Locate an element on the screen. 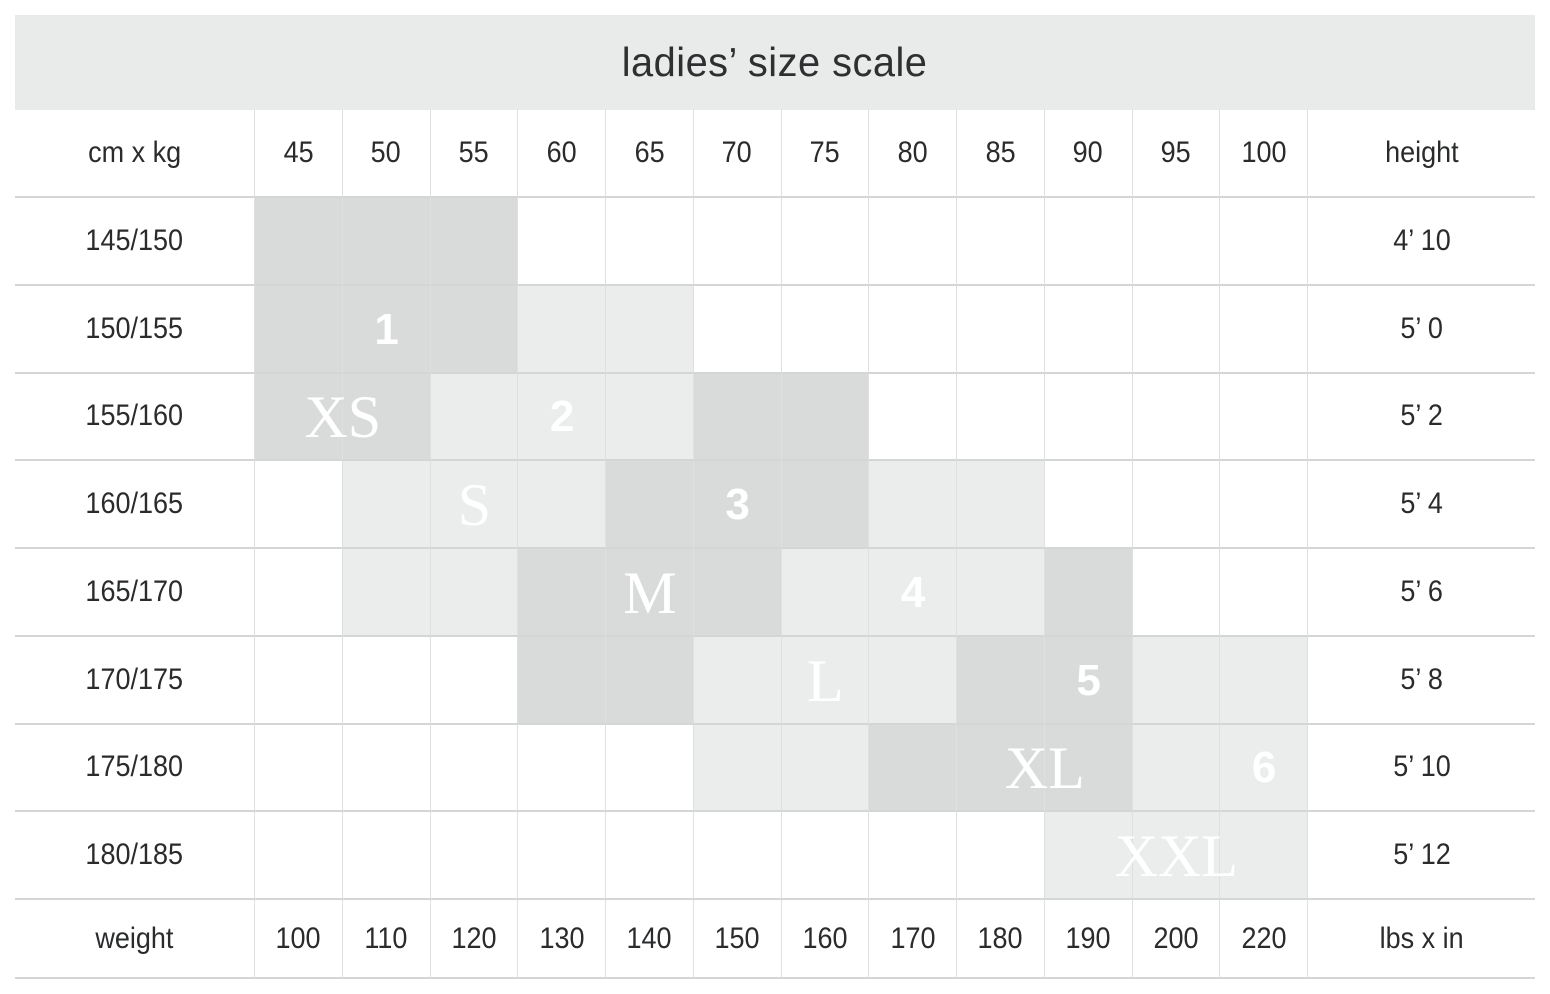  height-value: 5’ 10 is located at coordinates (1421, 768).